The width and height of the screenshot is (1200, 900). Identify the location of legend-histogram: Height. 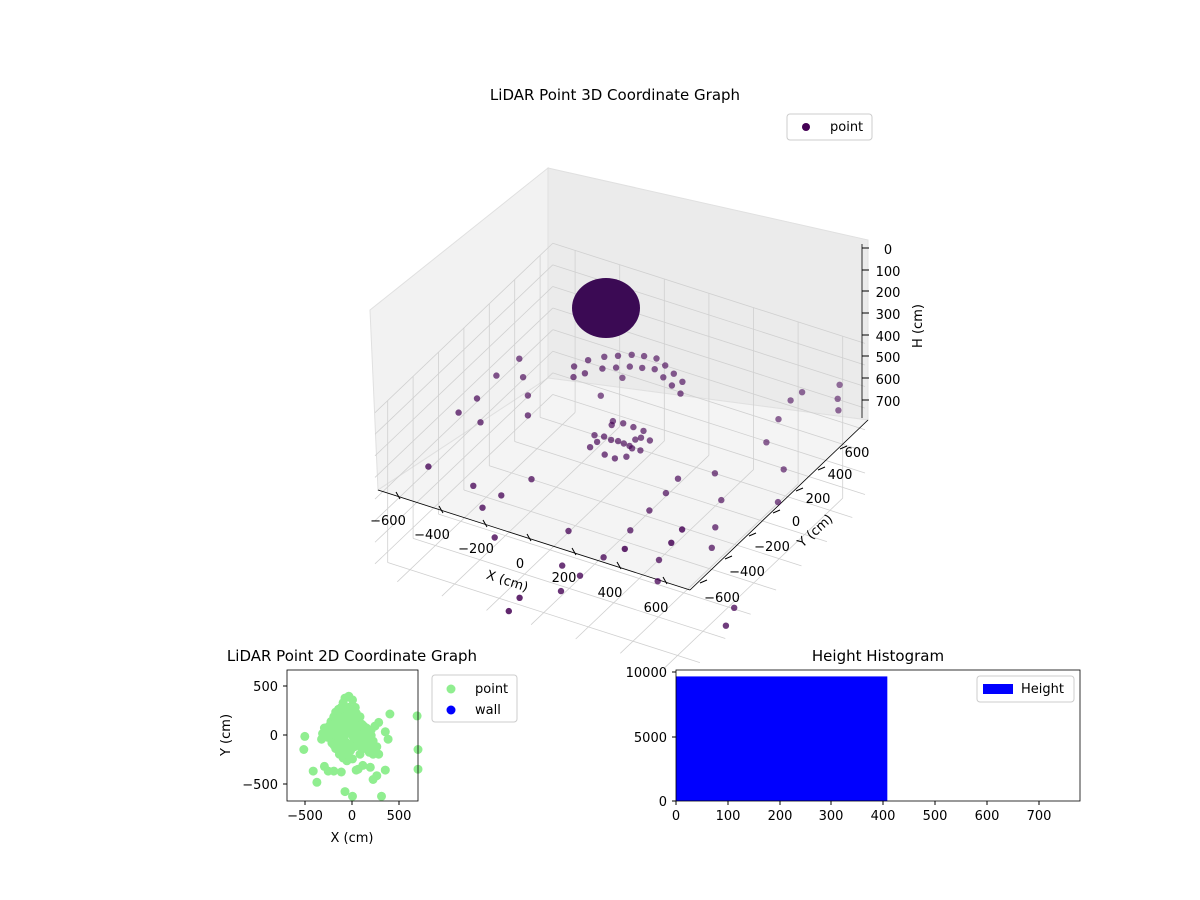
(1025, 689).